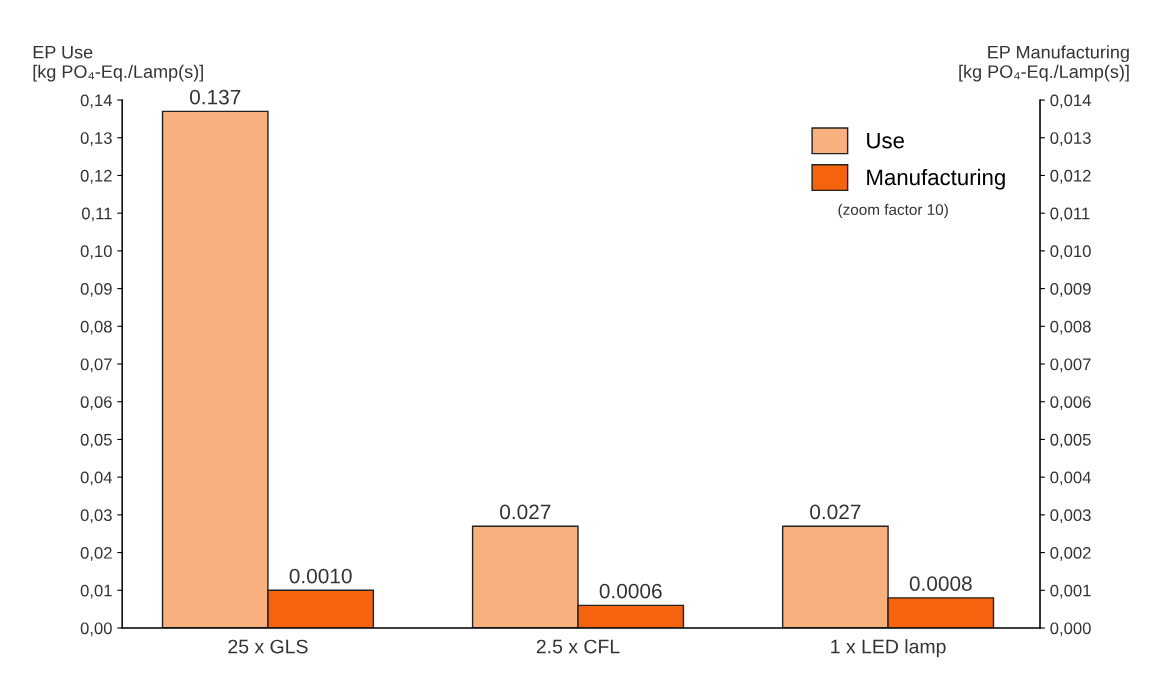  Describe the element at coordinates (1070, 139) in the screenshot. I see `y2-tick-label: 0,013` at that location.